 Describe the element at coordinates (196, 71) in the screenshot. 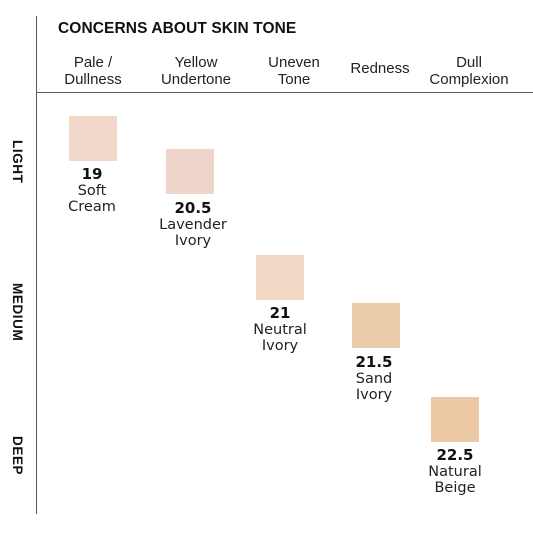

I see `column-header-yellow-undertone: Yellow Undertone` at that location.